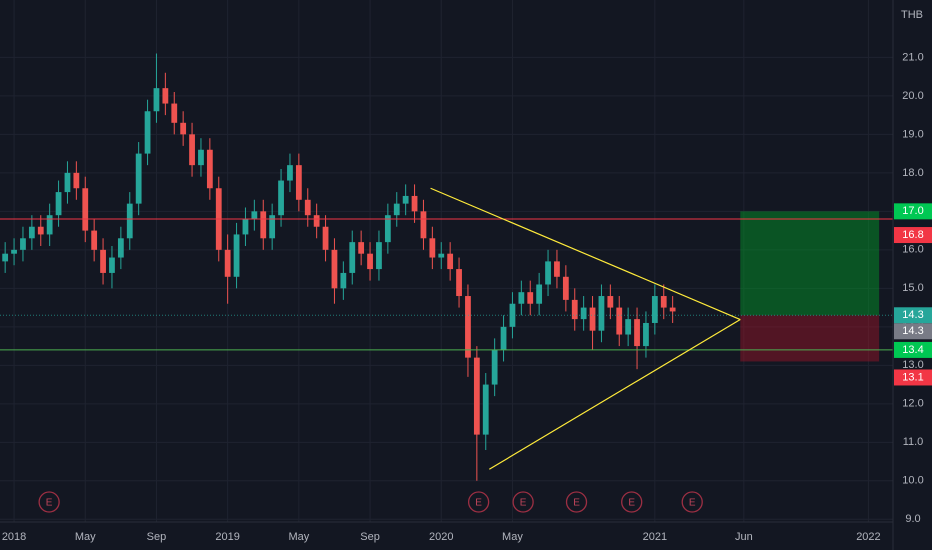  What do you see at coordinates (912, 134) in the screenshot?
I see `y-tick-label: 19.0` at bounding box center [912, 134].